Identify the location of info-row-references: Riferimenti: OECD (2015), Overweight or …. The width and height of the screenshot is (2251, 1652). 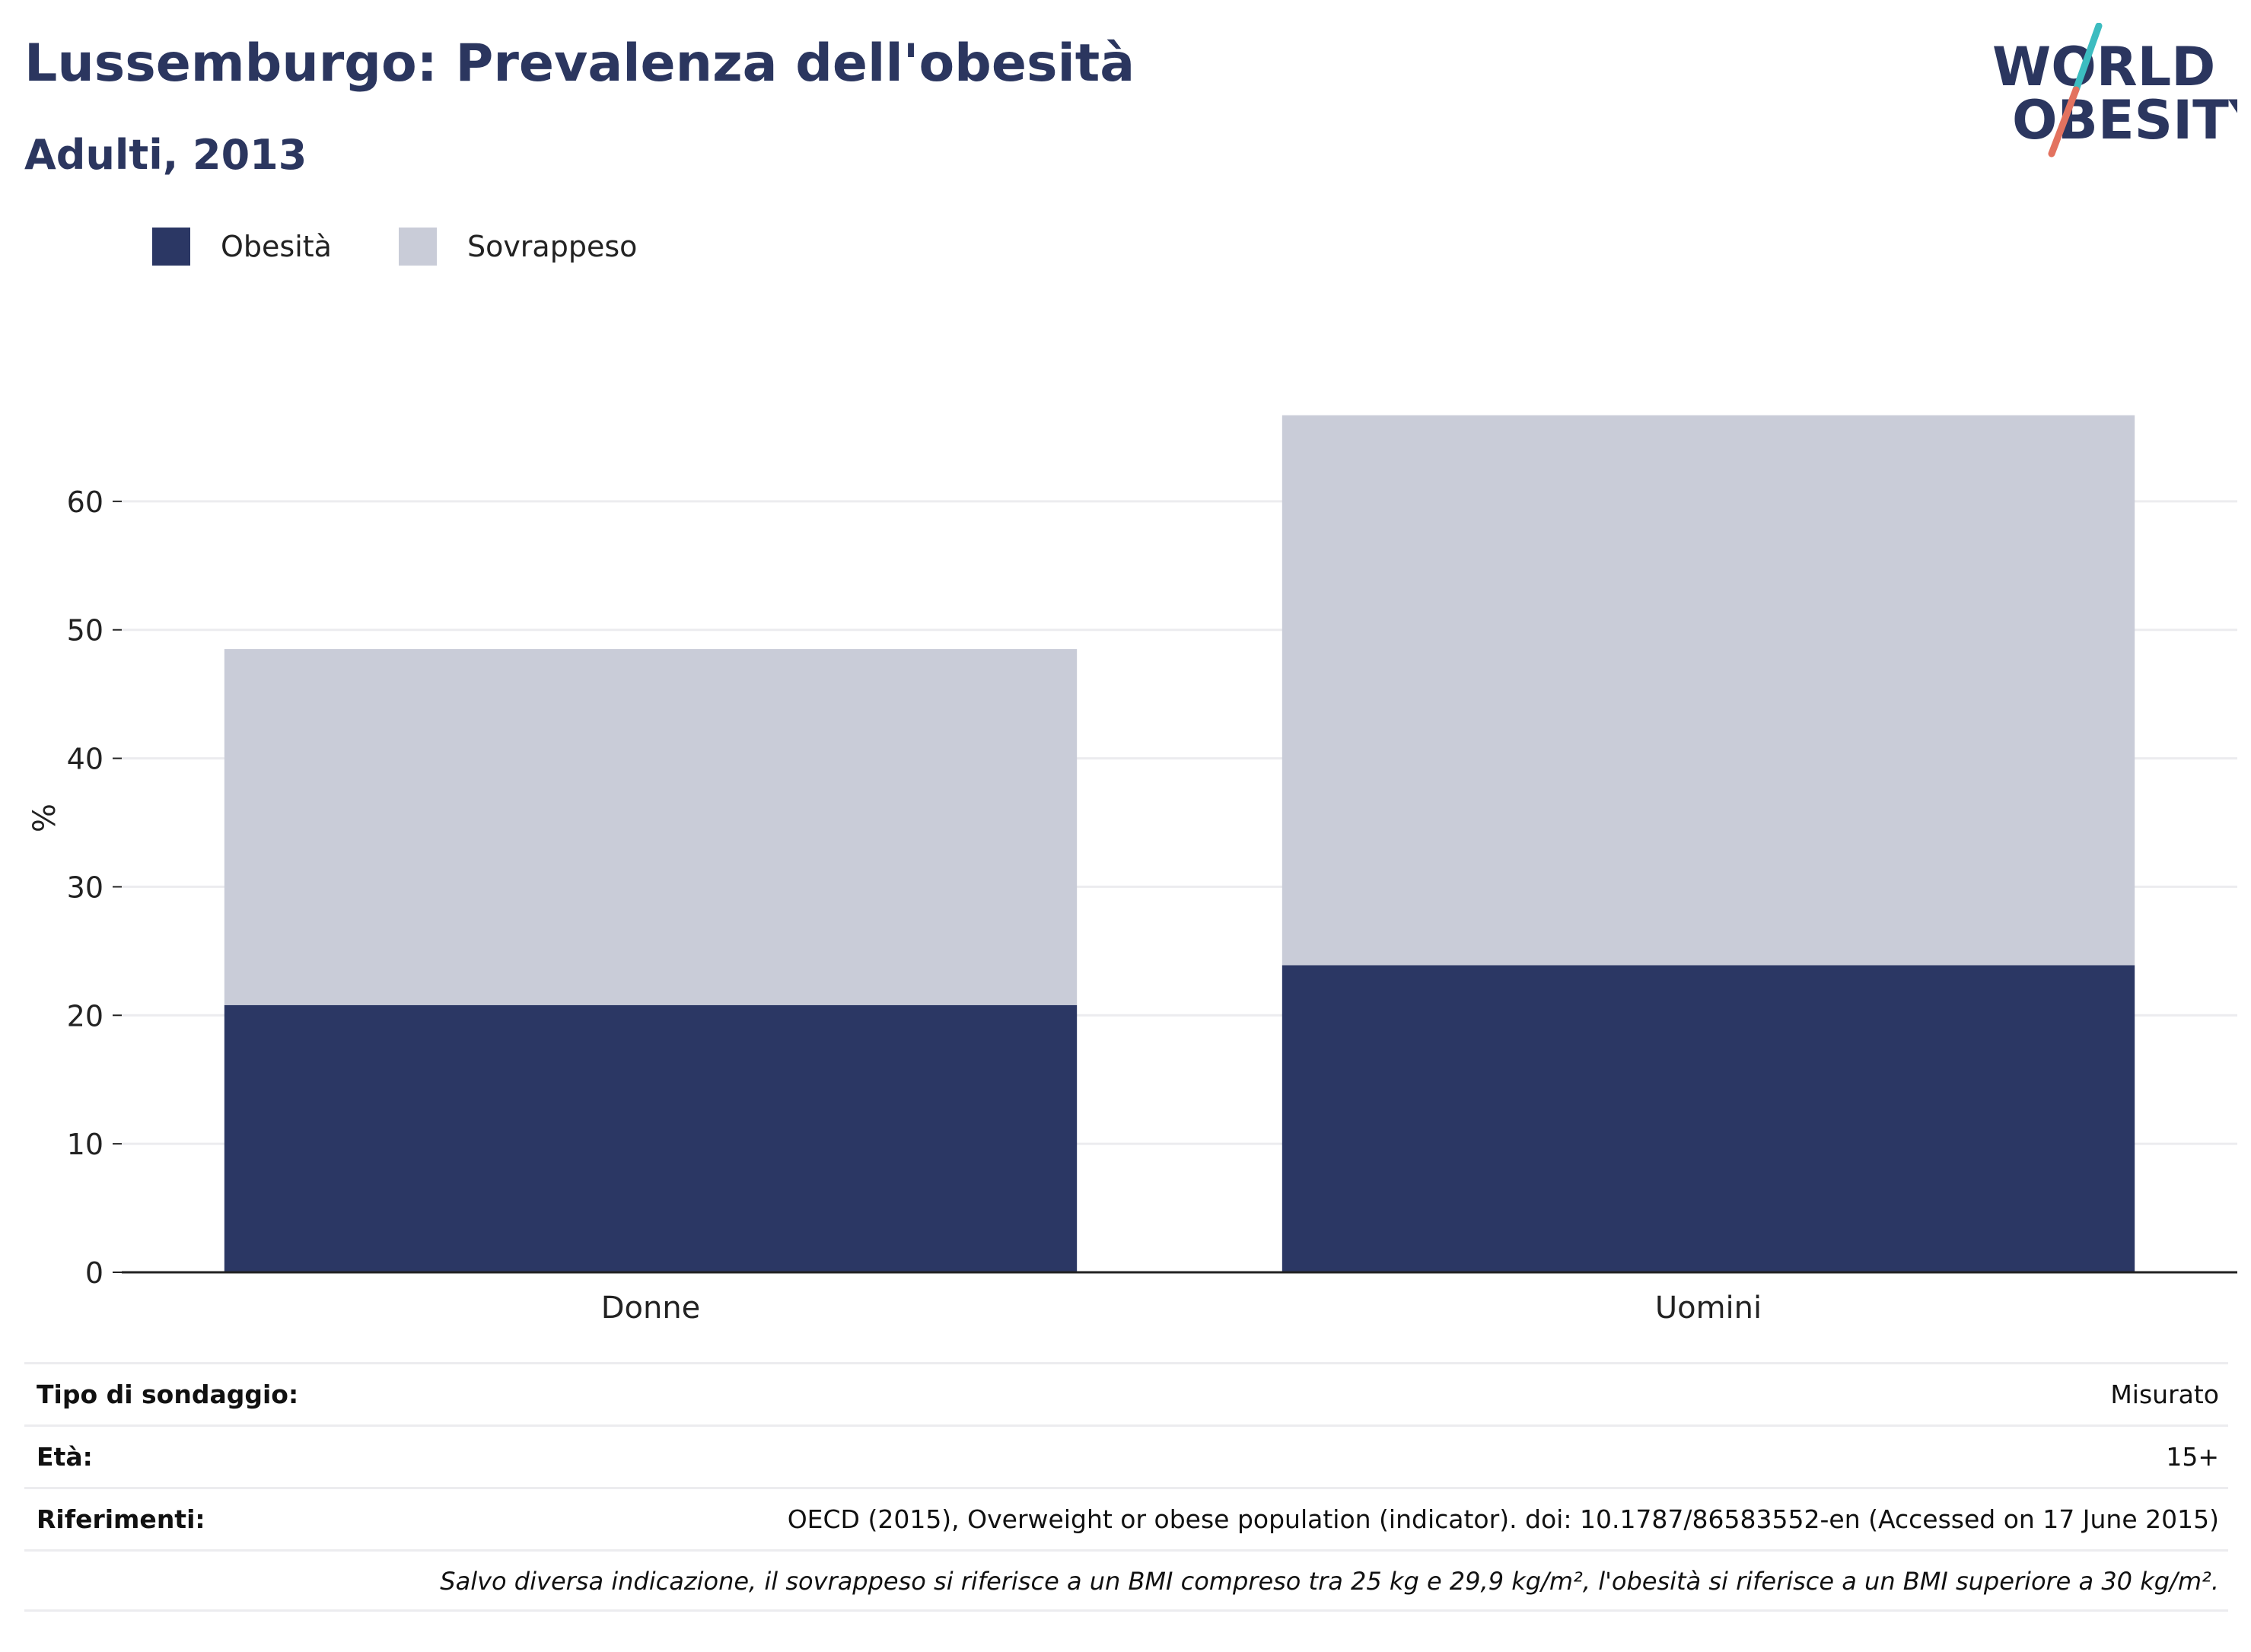
(1126, 1518).